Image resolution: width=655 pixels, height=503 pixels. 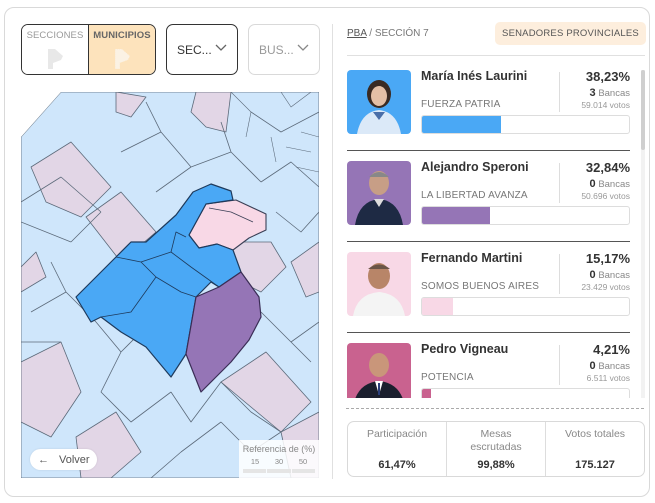 I want to click on legend-scale, so click(x=279, y=471).